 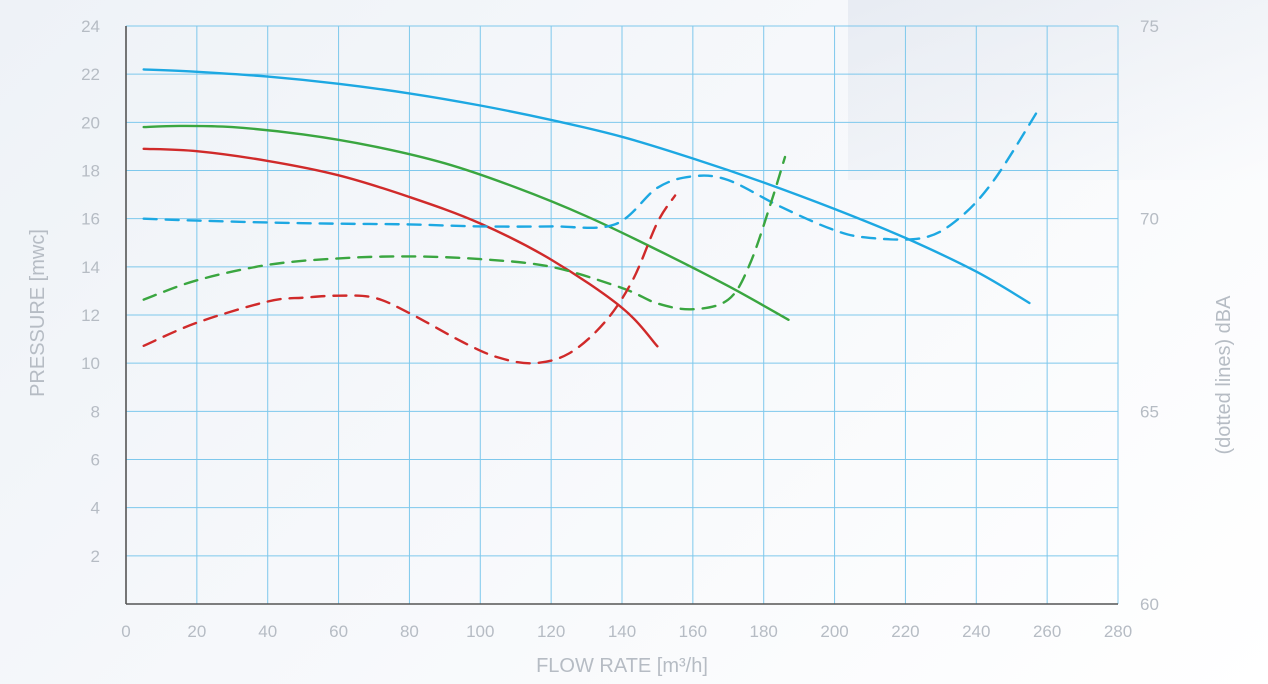 What do you see at coordinates (1047, 631) in the screenshot?
I see `x-tick-label: 260` at bounding box center [1047, 631].